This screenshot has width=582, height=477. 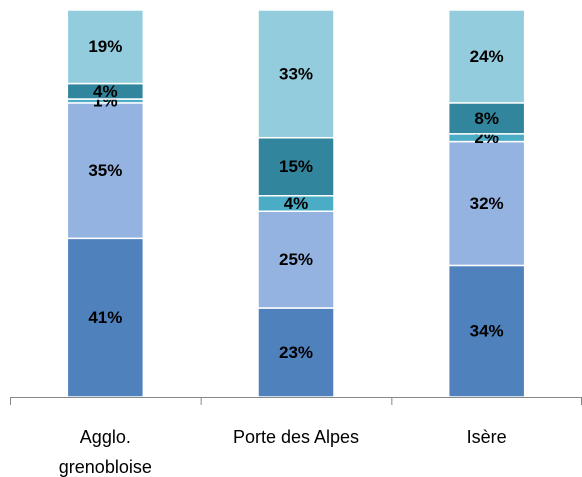 What do you see at coordinates (486, 437) in the screenshot?
I see `x-tick-label: Isère` at bounding box center [486, 437].